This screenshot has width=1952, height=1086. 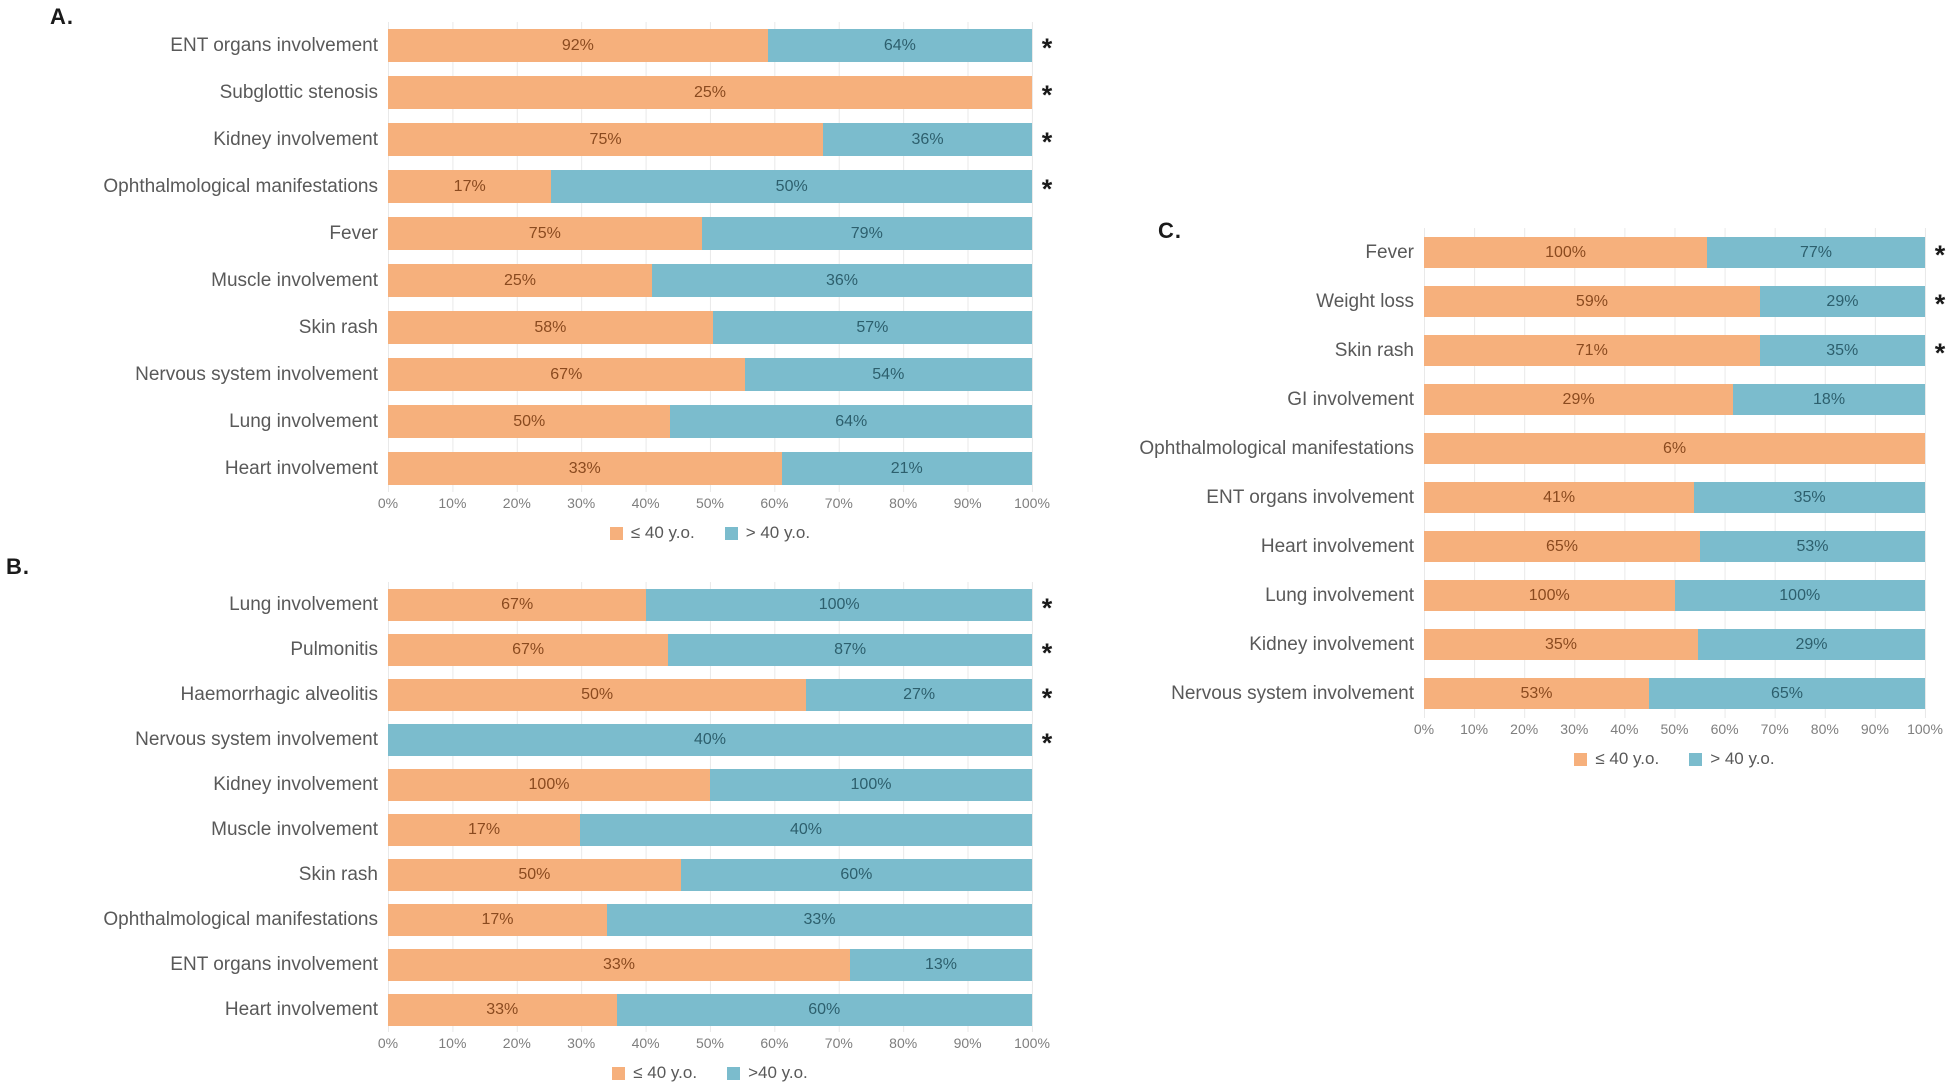 I want to click on bar-row: Skin rash 58% 57%, so click(x=531, y=327).